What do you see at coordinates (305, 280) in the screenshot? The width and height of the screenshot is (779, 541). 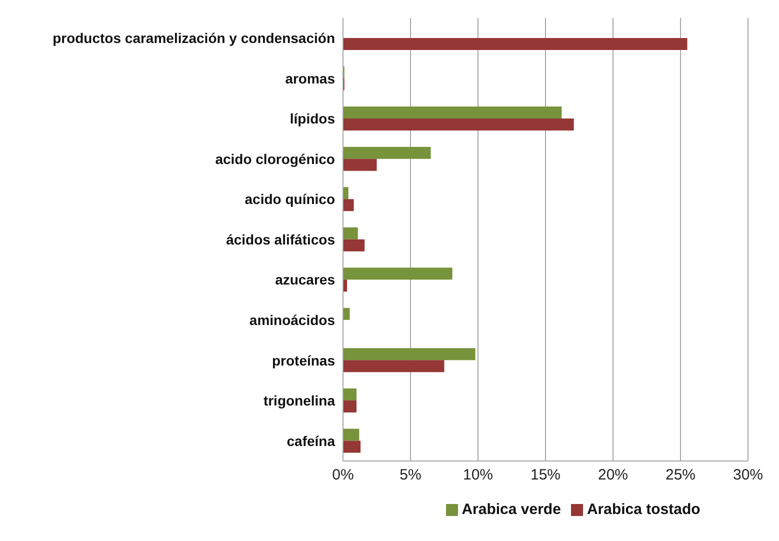 I see `y-tick-label: azucares` at bounding box center [305, 280].